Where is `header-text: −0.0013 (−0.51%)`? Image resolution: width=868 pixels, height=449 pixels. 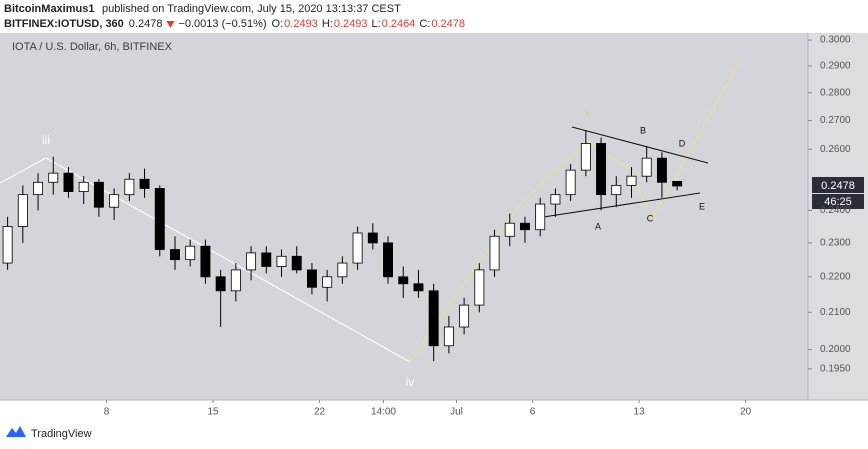 header-text: −0.0013 (−0.51%) is located at coordinates (222, 24).